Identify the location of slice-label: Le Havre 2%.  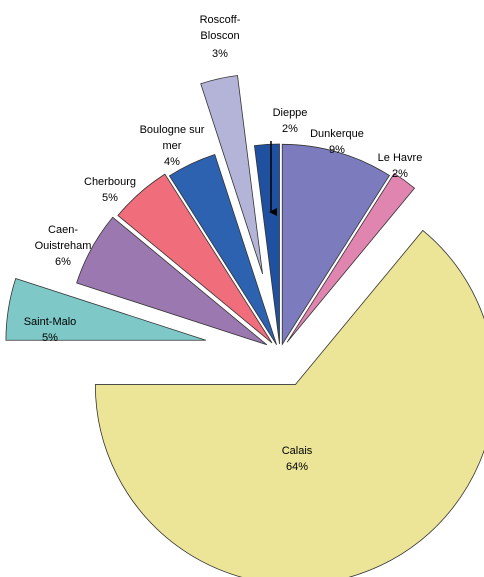
(400, 166).